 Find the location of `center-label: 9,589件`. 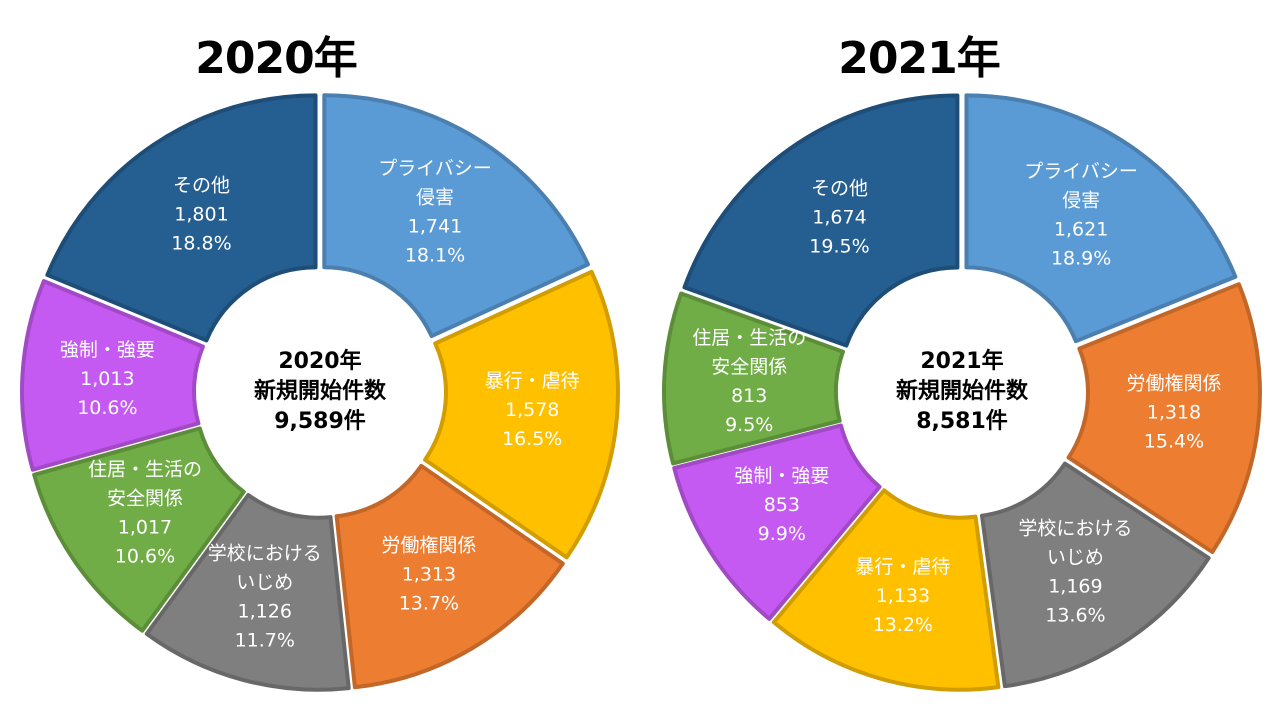

center-label: 9,589件 is located at coordinates (320, 421).